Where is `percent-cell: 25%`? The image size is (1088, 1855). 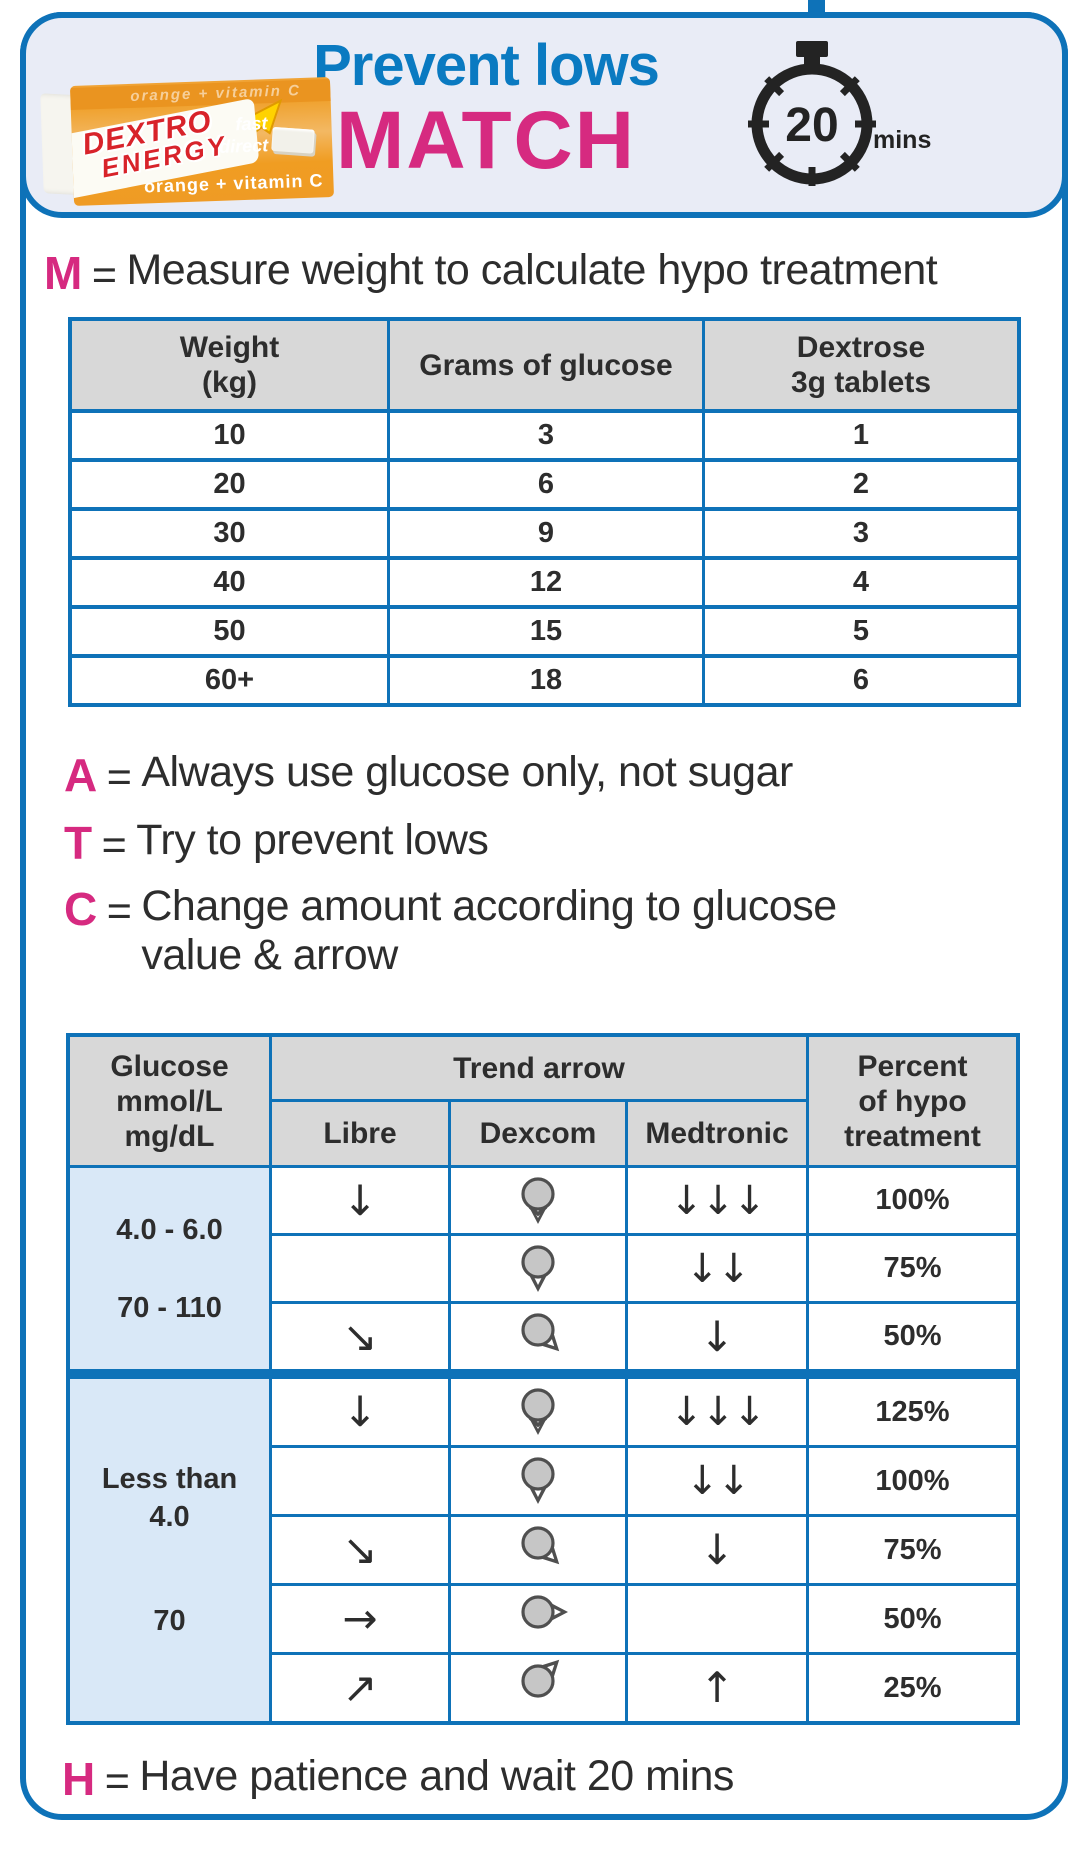 percent-cell: 25% is located at coordinates (912, 1688).